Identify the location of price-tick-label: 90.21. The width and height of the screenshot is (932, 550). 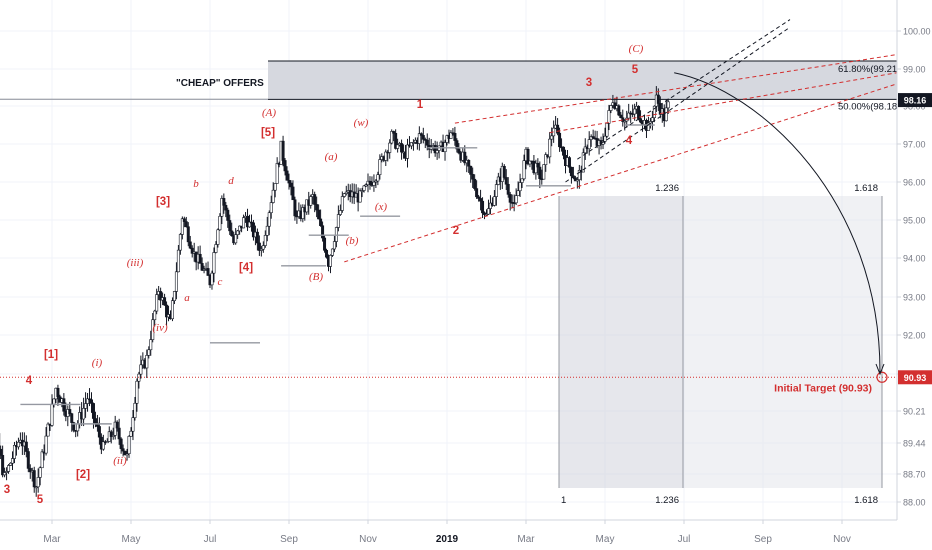
(914, 412).